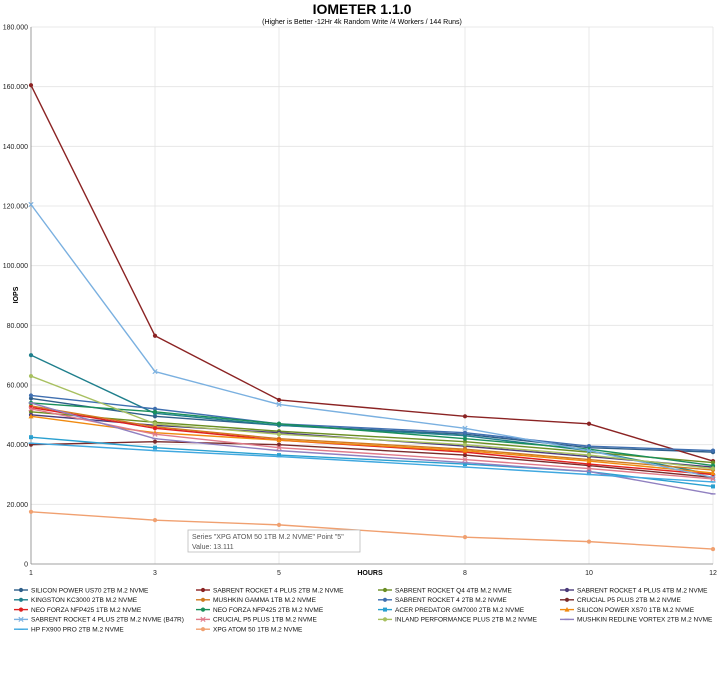 The height and width of the screenshot is (676, 720). Describe the element at coordinates (15, 147) in the screenshot. I see `y-tick-label: 140.000` at that location.